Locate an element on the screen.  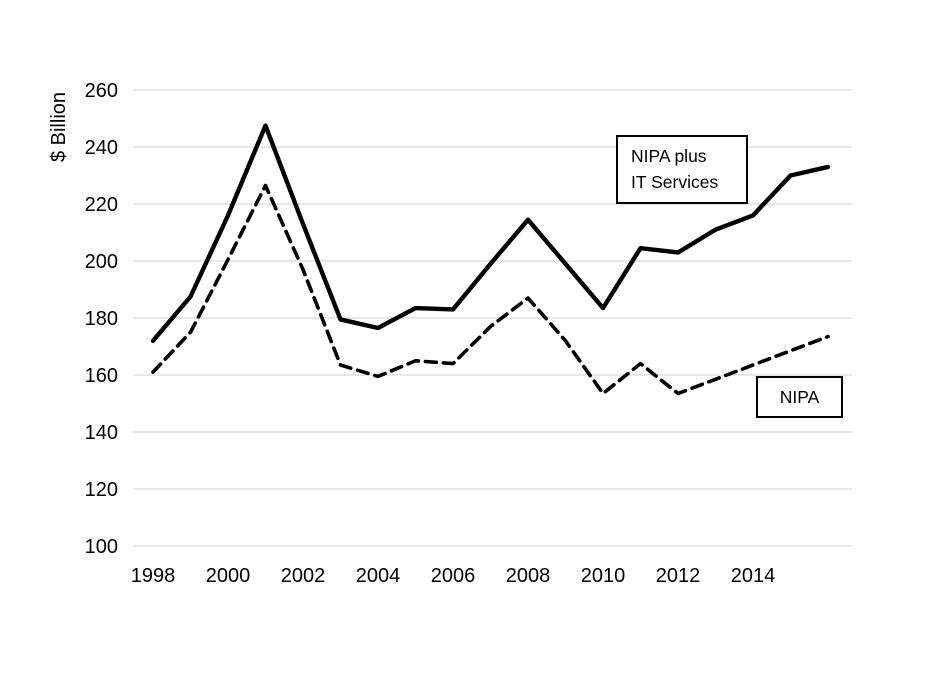
y-axis-tick-label: 120 is located at coordinates (101, 490).